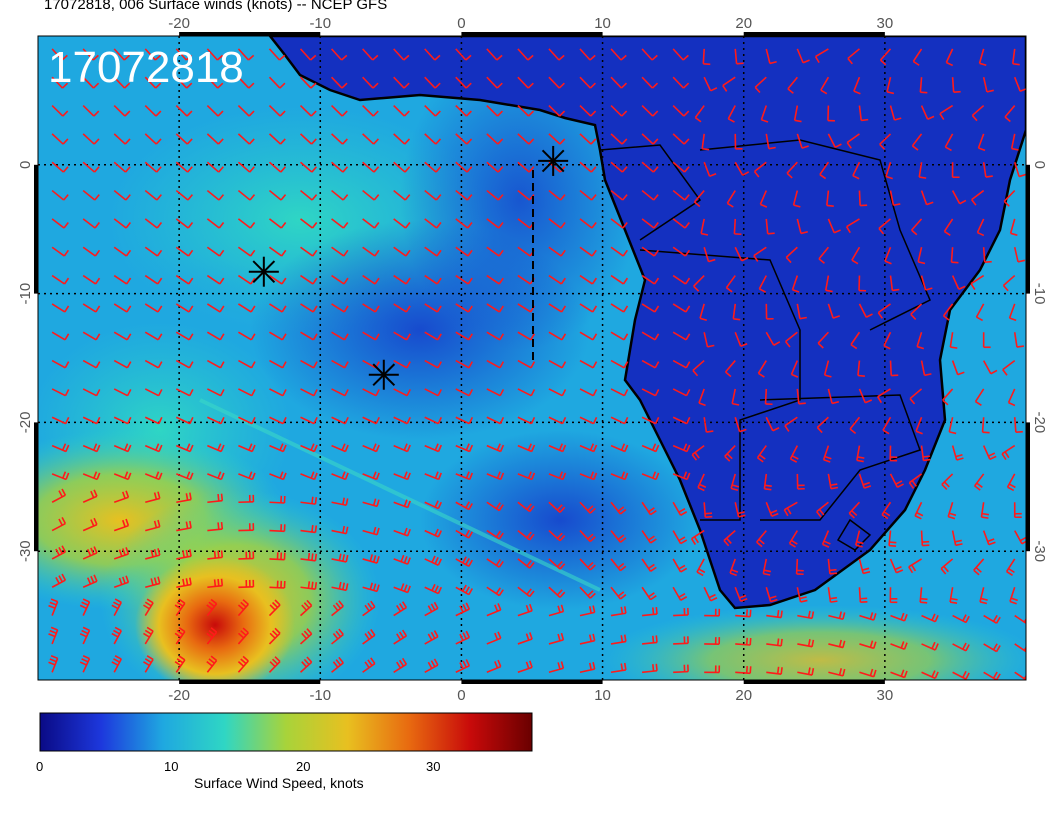  Describe the element at coordinates (433, 766) in the screenshot. I see `colorbar-tick-30: 30` at that location.